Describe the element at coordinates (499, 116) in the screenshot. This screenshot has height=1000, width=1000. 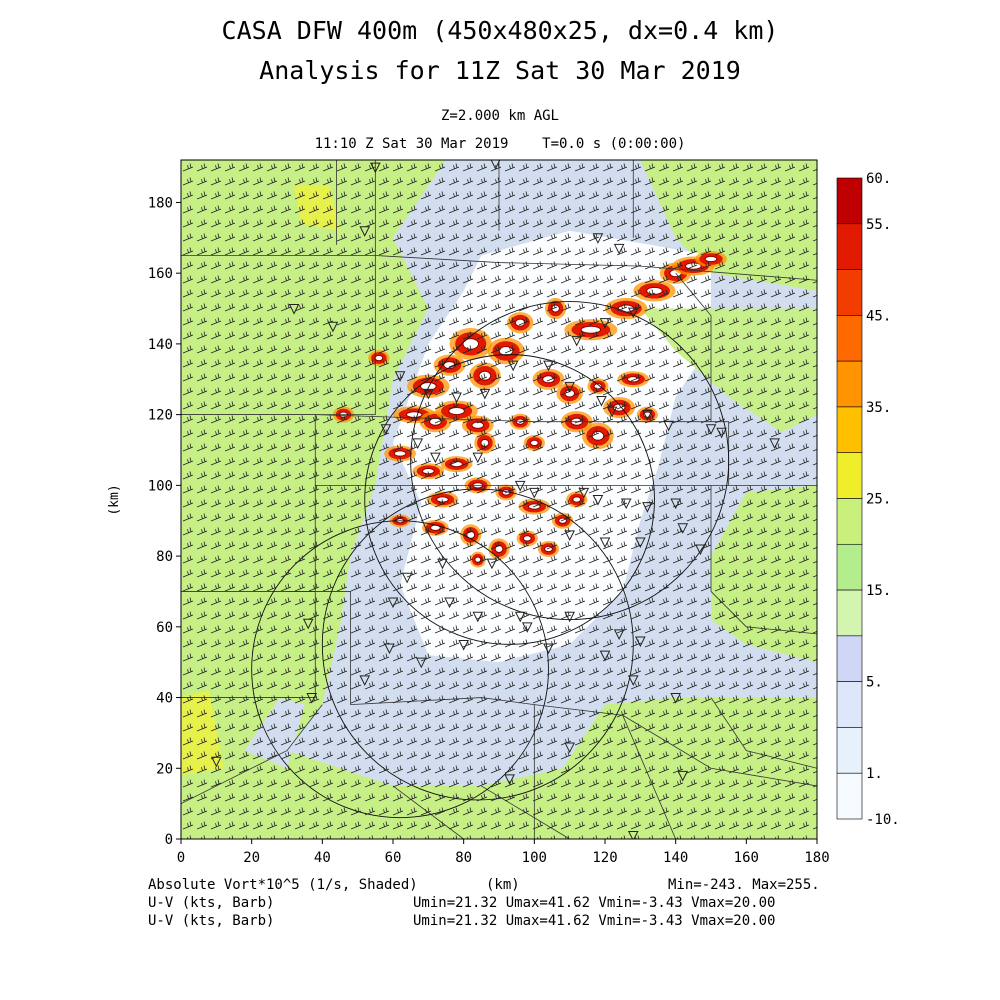
I see `level-label: Z=2.000 km AGL` at that location.